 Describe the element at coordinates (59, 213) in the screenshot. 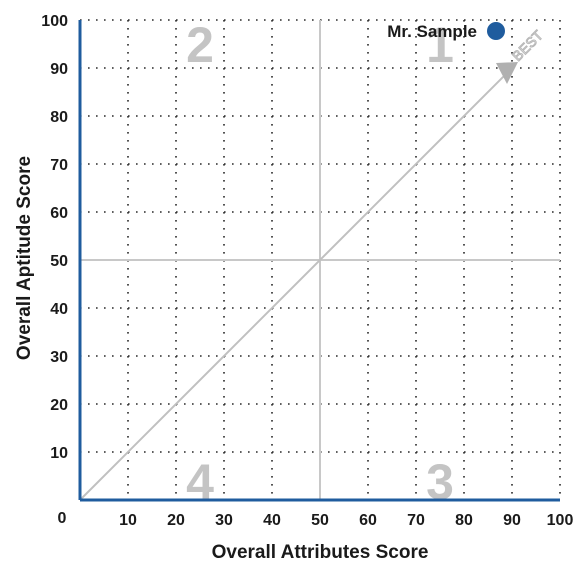

I see `y-tick-label-60: 60` at that location.